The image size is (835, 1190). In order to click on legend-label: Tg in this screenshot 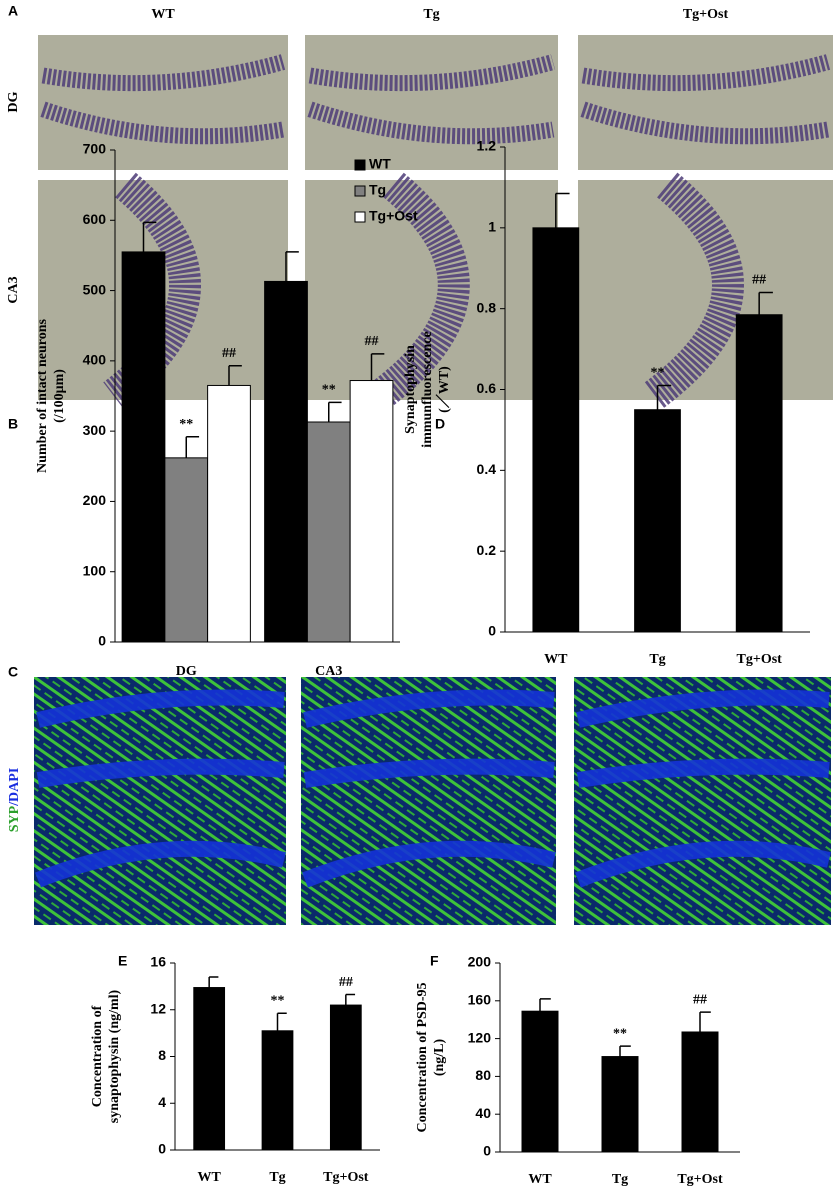, I will do `click(377, 190)`.